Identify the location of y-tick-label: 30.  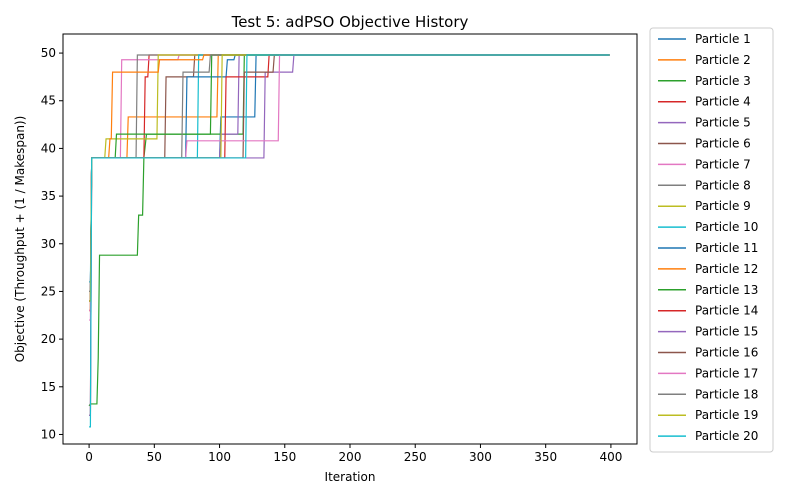
(48, 244).